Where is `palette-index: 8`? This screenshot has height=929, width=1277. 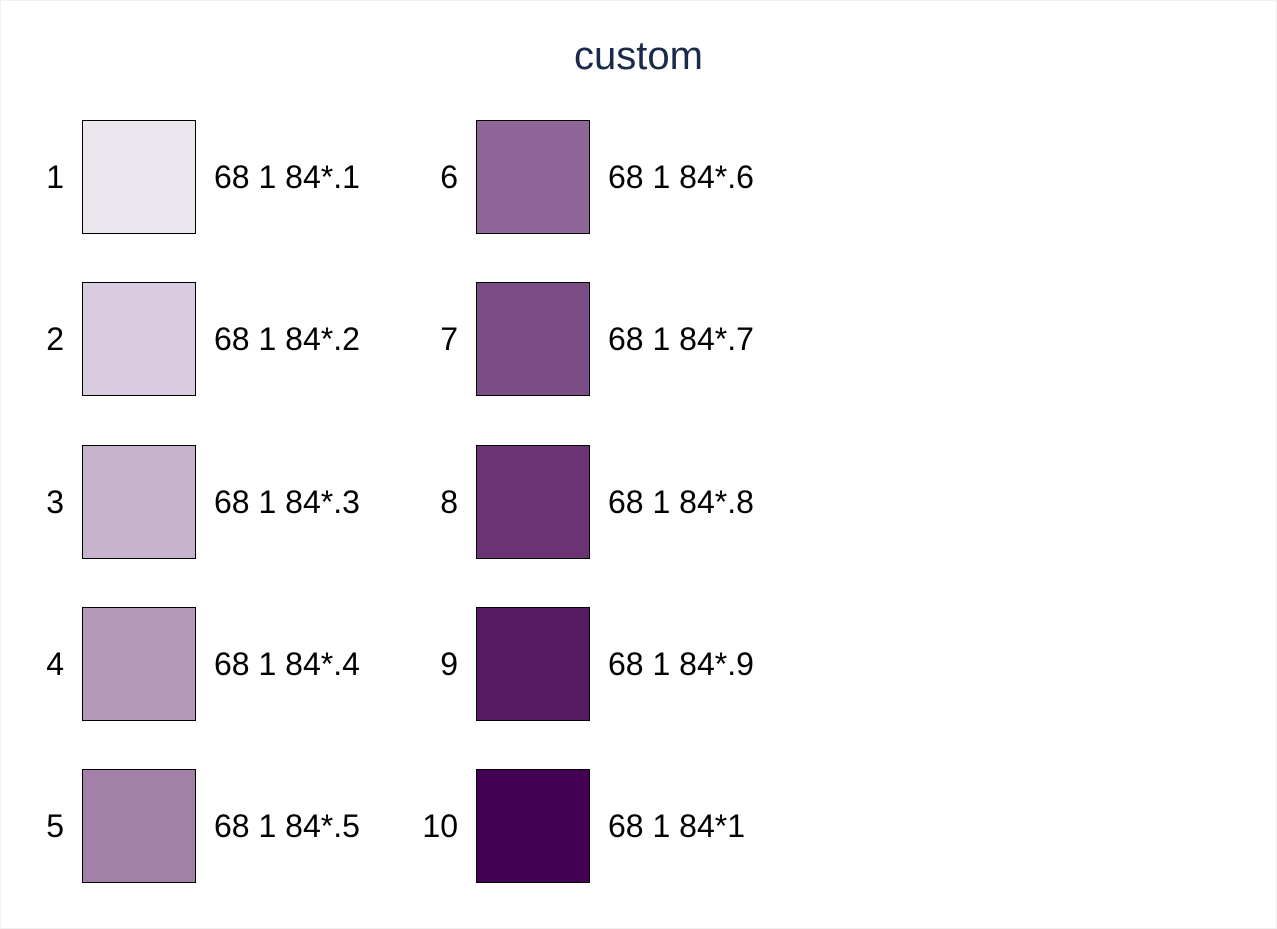 palette-index: 8 is located at coordinates (449, 502).